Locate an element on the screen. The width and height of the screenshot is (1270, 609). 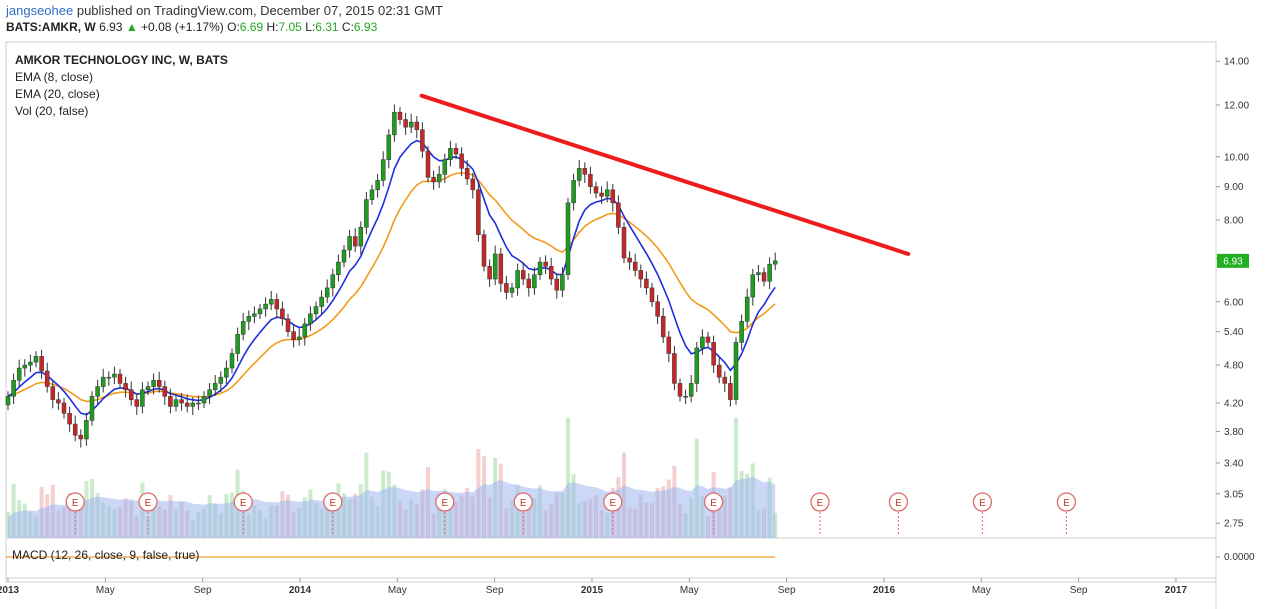
last-price-tag-label: 6.93 is located at coordinates (1233, 261).